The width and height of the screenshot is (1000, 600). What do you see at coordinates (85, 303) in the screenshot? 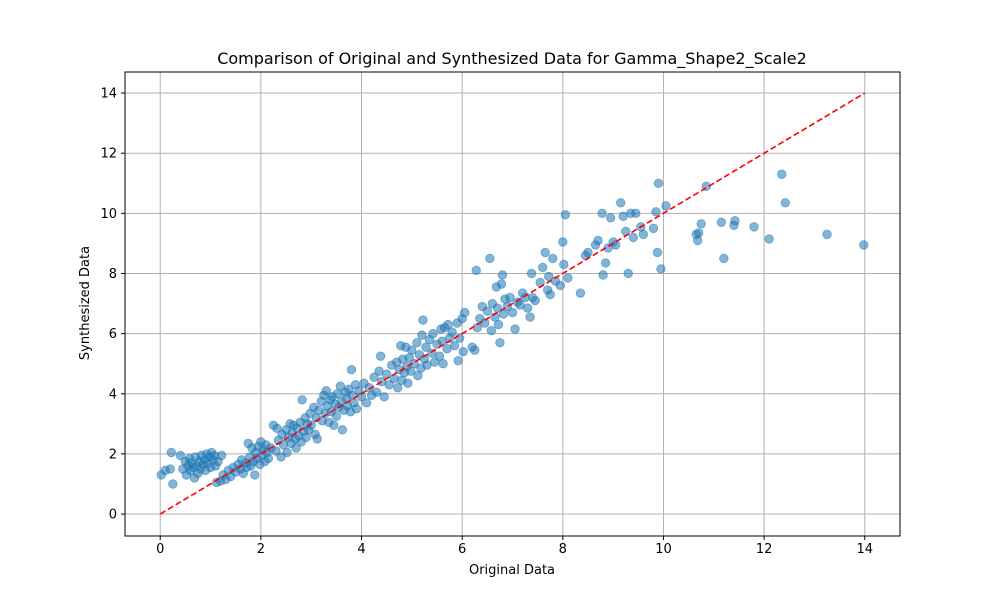
I see `y-axis-label: Synthesized Data` at bounding box center [85, 303].